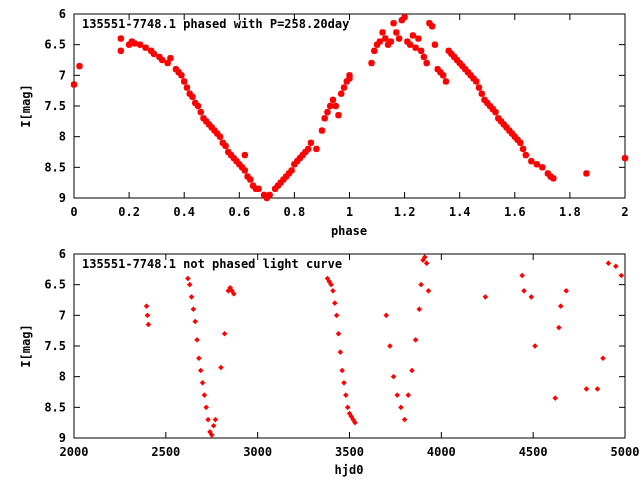 Image resolution: width=640 pixels, height=480 pixels. I want to click on y-tick-label: 6, so click(62, 14).